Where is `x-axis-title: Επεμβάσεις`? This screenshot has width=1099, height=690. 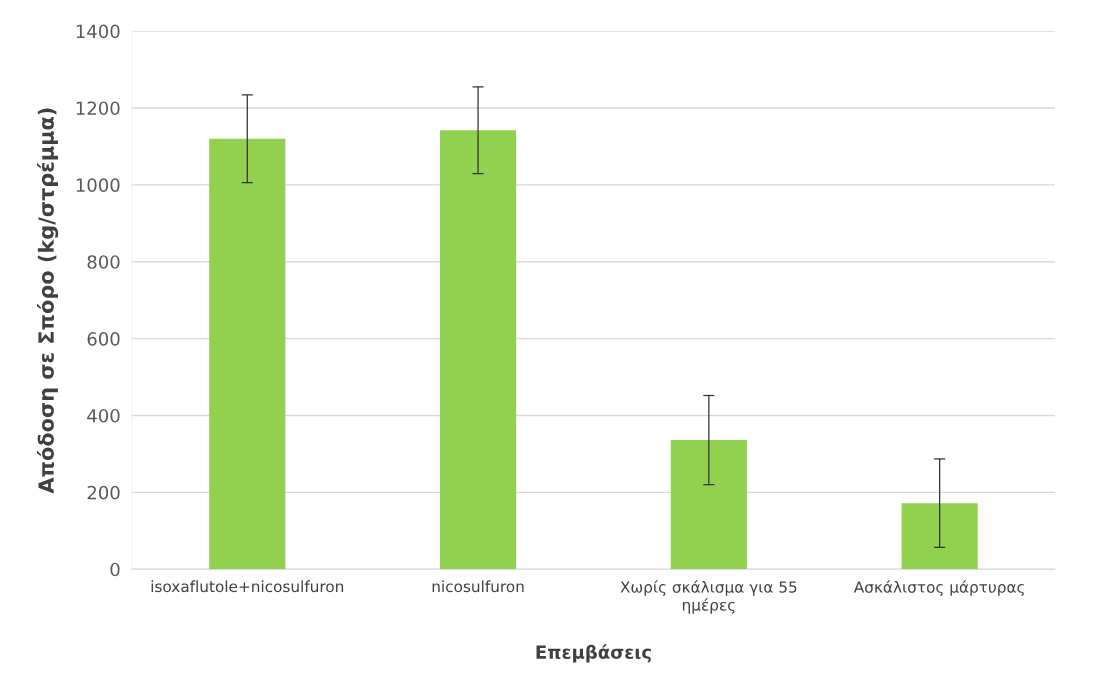 x-axis-title: Επεμβάσεις is located at coordinates (593, 653).